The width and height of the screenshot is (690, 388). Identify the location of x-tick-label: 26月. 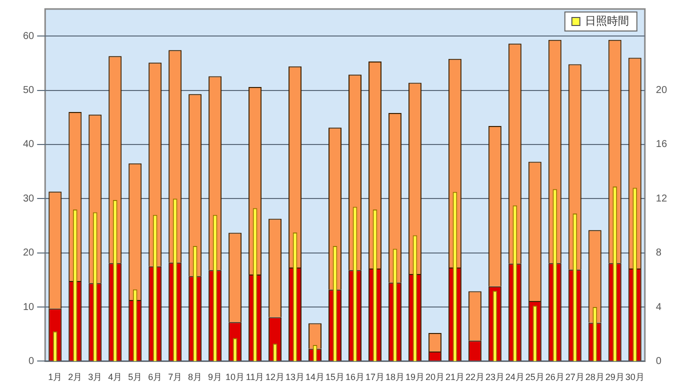
(554, 377).